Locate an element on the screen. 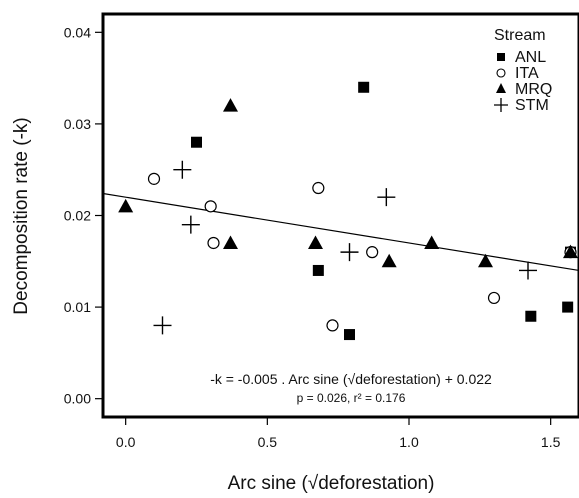 The width and height of the screenshot is (579, 498). legend-label-mrq: MRQ is located at coordinates (533, 89).